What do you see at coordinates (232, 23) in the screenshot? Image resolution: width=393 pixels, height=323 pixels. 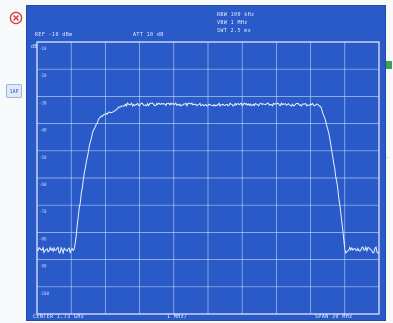 I see `vbw-readout: VBW 1 MHz` at bounding box center [232, 23].